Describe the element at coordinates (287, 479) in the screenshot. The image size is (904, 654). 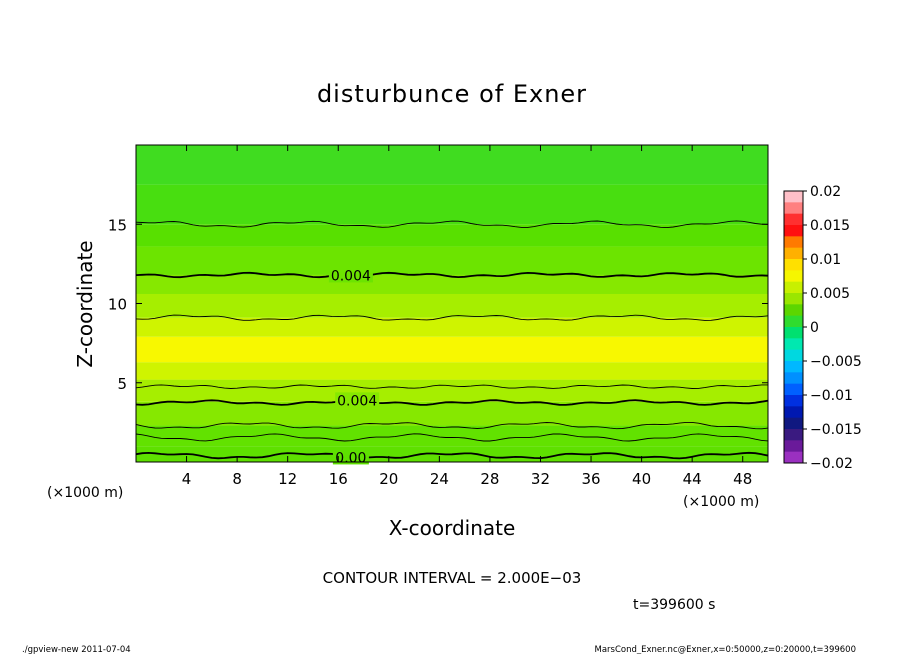
I see `x-tick-label: 12` at that location.